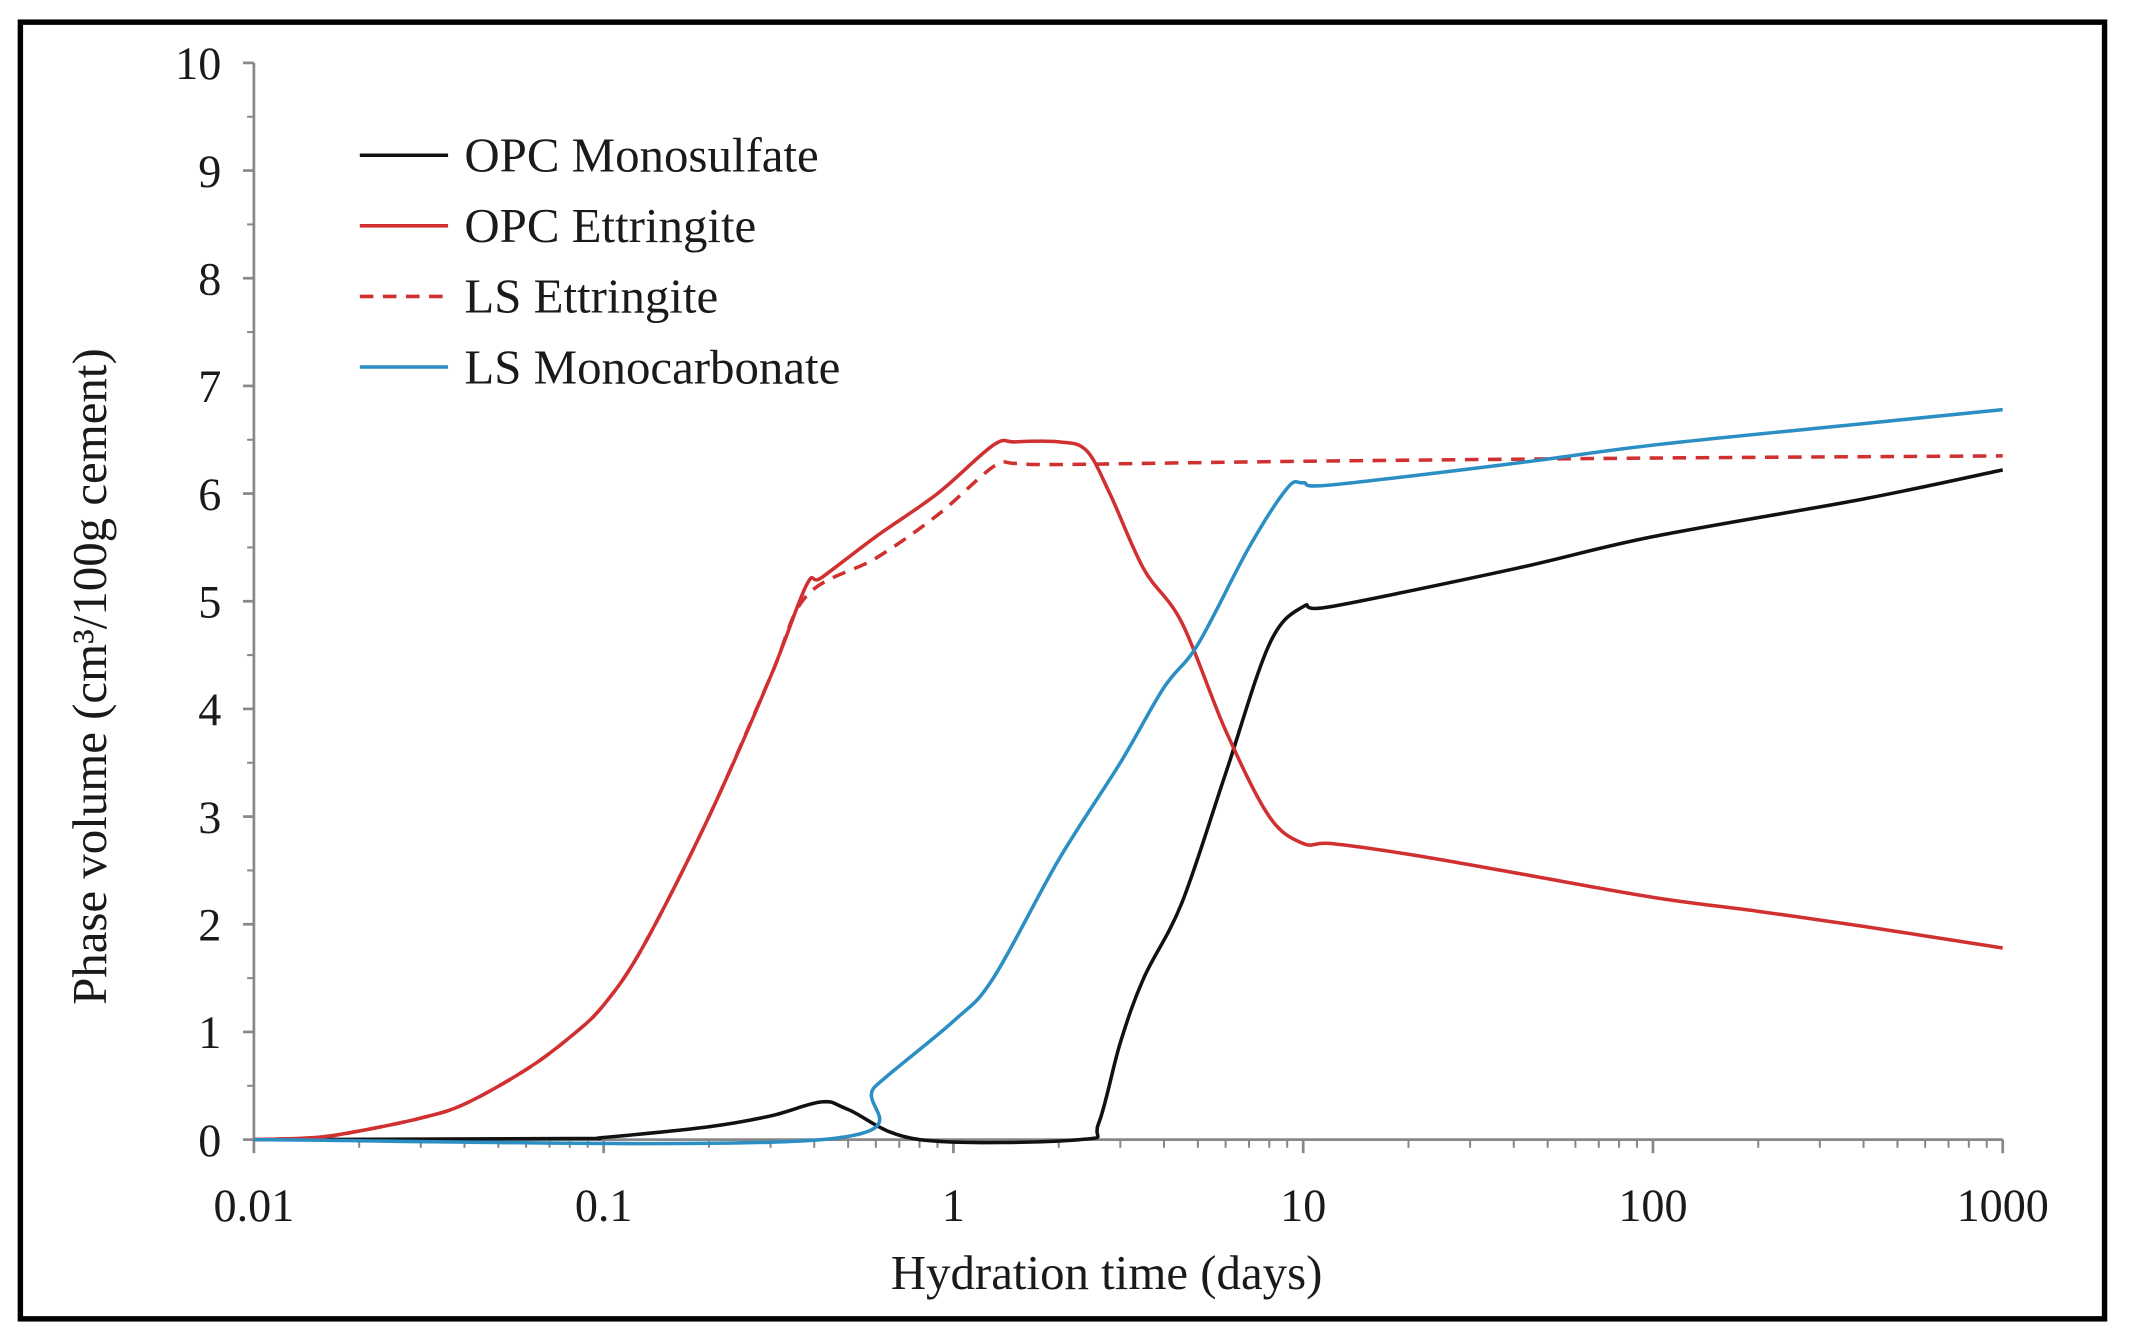 The width and height of the screenshot is (2129, 1341). I want to click on x-tick-label: 0.1, so click(604, 1205).